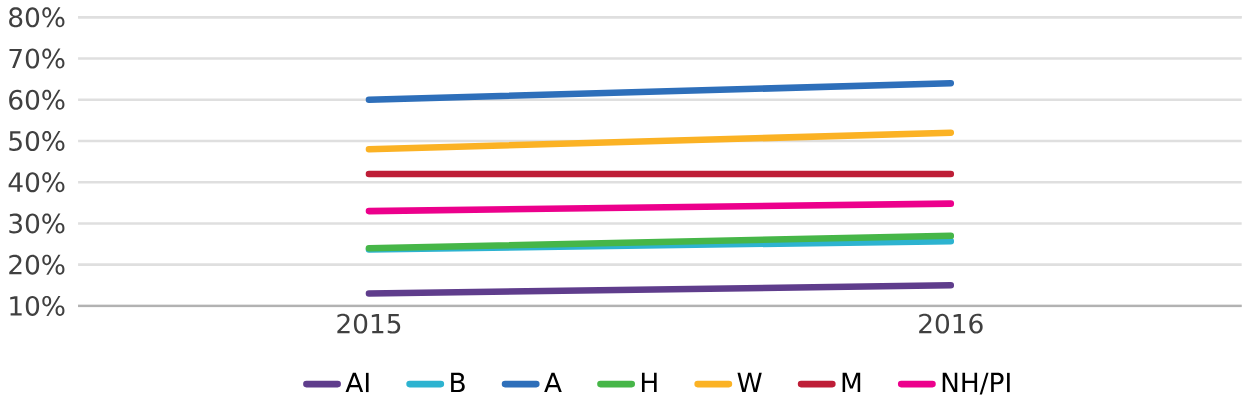  Describe the element at coordinates (37, 223) in the screenshot. I see `y-tick-label: 30%` at that location.